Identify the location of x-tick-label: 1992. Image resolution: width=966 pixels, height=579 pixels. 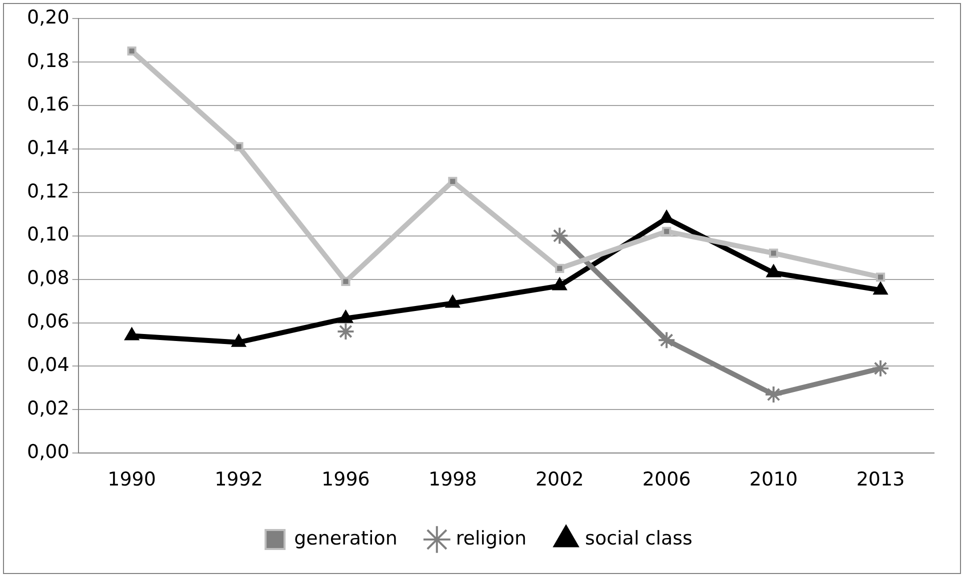
(238, 479).